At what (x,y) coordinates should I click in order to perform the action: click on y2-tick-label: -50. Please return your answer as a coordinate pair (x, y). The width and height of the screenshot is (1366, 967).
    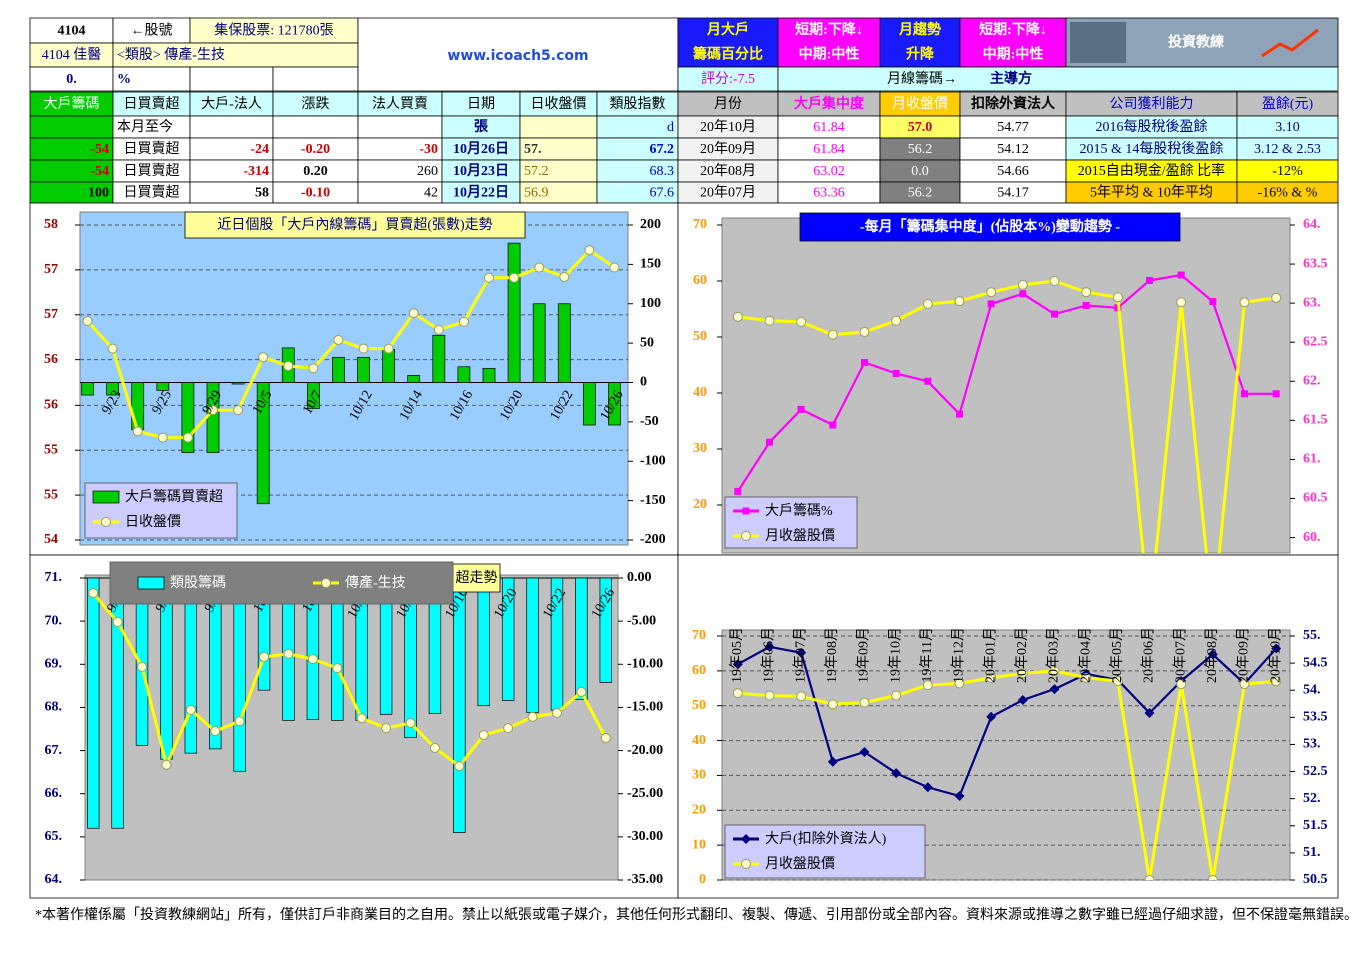
    Looking at the image, I should click on (649, 421).